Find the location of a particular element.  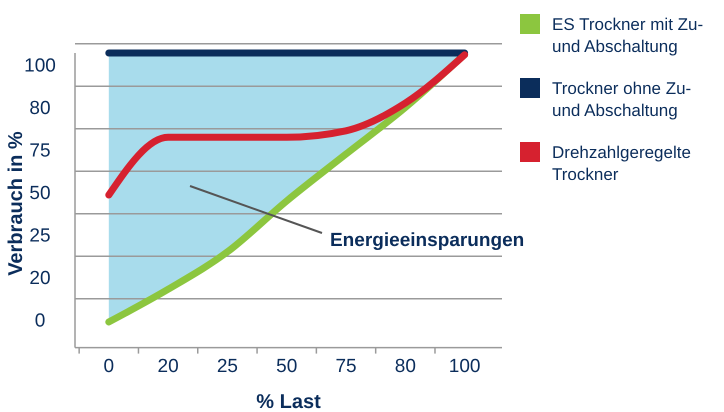

y-axis-title: Verbrauch in % is located at coordinates (16, 203).